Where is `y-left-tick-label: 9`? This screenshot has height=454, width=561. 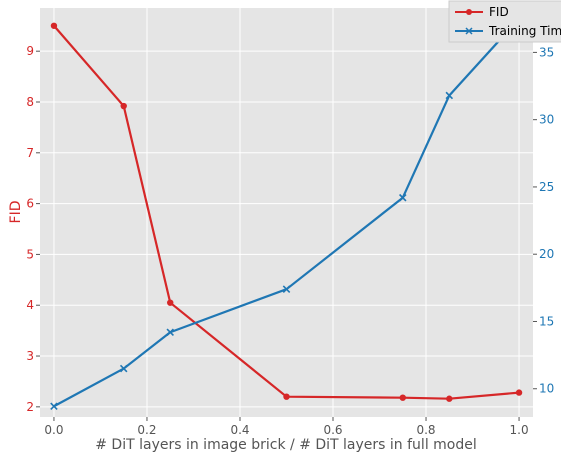 y-left-tick-label: 9 is located at coordinates (30, 51).